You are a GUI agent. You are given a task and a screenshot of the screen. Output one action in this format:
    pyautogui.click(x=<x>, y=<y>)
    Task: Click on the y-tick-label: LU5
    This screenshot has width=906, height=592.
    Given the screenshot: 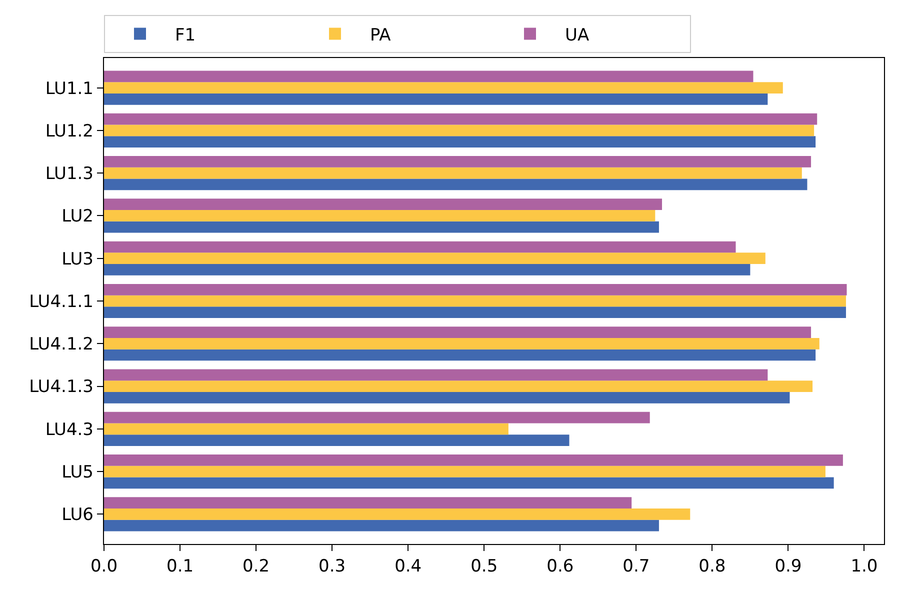 What is the action you would take?
    pyautogui.click(x=78, y=472)
    